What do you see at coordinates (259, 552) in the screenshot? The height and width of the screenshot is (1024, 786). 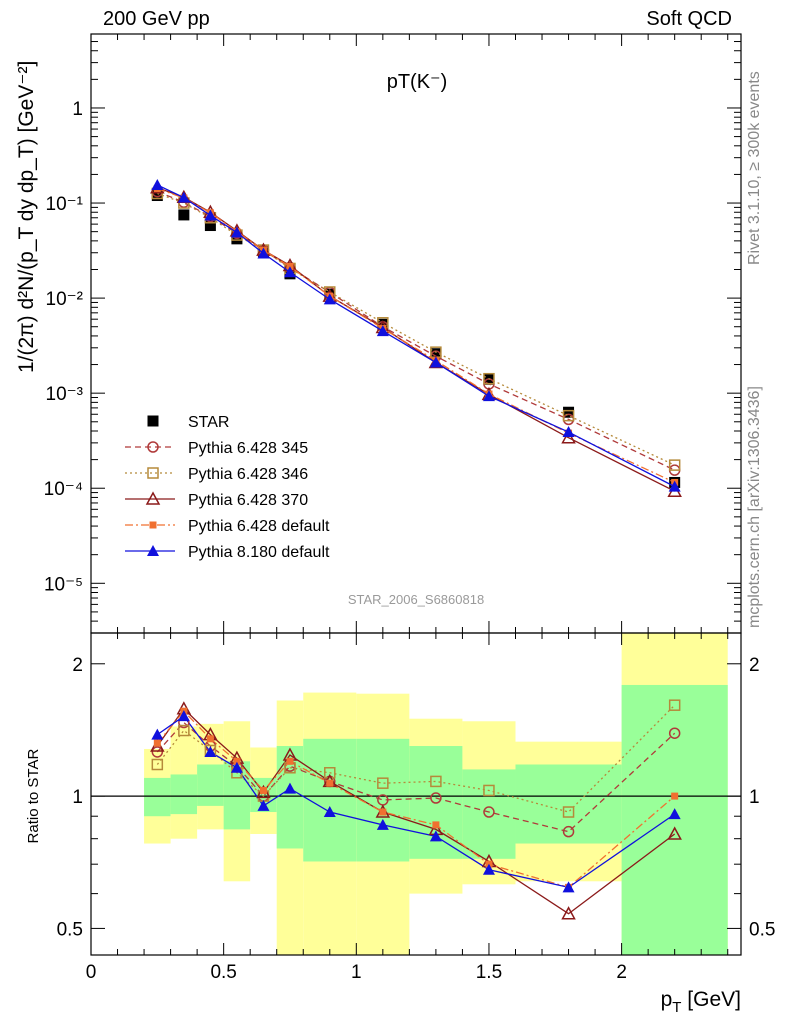 I see `legend-label: Pythia 8.180 default` at bounding box center [259, 552].